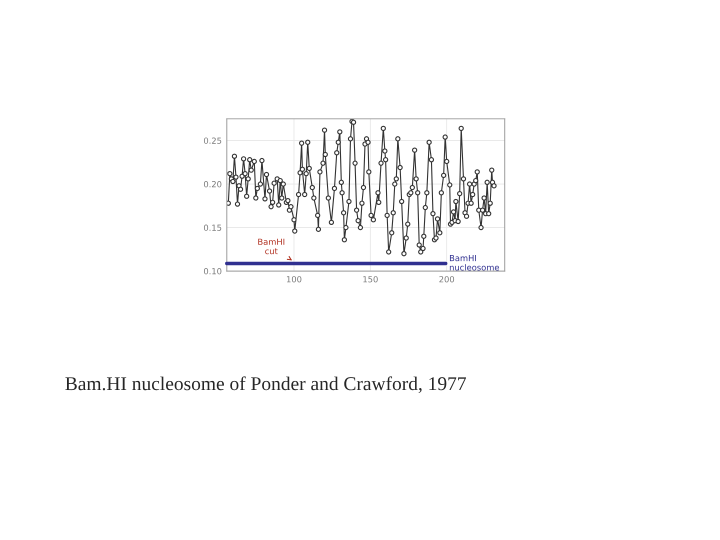  Describe the element at coordinates (271, 246) in the screenshot. I see `annotation: BamHI cut` at that location.